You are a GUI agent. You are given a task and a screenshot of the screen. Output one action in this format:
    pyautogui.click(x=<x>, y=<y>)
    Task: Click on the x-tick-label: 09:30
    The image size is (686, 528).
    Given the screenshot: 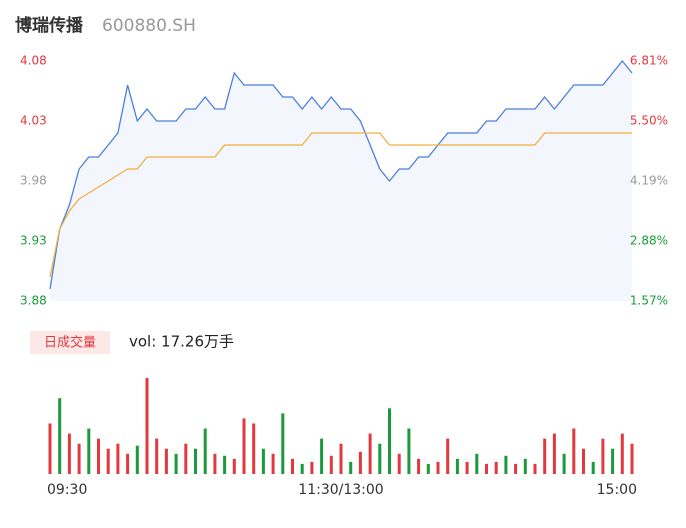 What is the action you would take?
    pyautogui.click(x=67, y=490)
    